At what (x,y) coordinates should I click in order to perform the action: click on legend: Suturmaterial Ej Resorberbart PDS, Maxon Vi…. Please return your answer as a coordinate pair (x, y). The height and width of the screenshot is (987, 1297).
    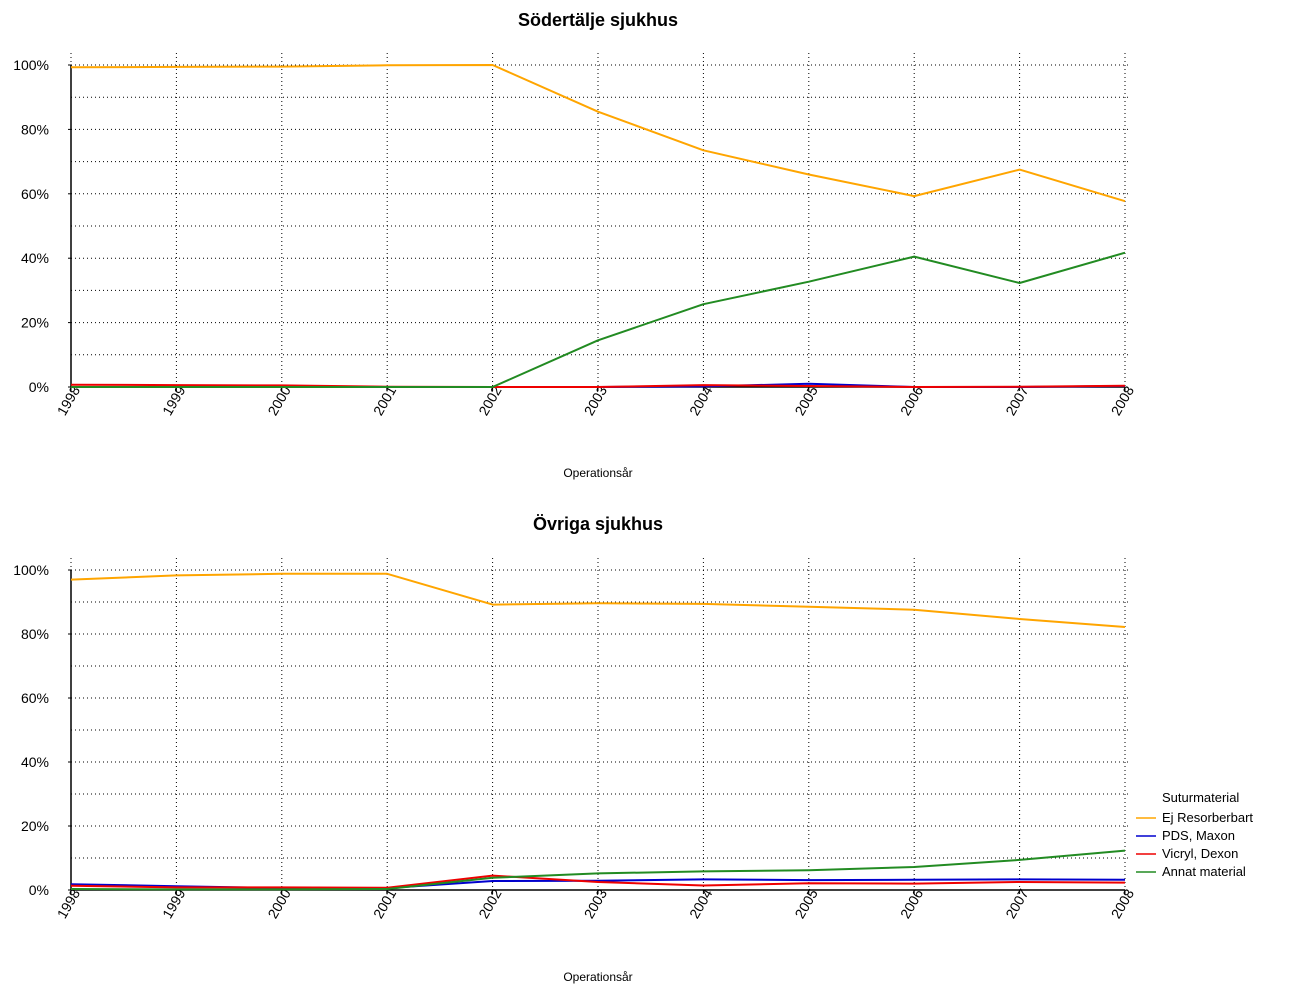
    Looking at the image, I should click on (1194, 834).